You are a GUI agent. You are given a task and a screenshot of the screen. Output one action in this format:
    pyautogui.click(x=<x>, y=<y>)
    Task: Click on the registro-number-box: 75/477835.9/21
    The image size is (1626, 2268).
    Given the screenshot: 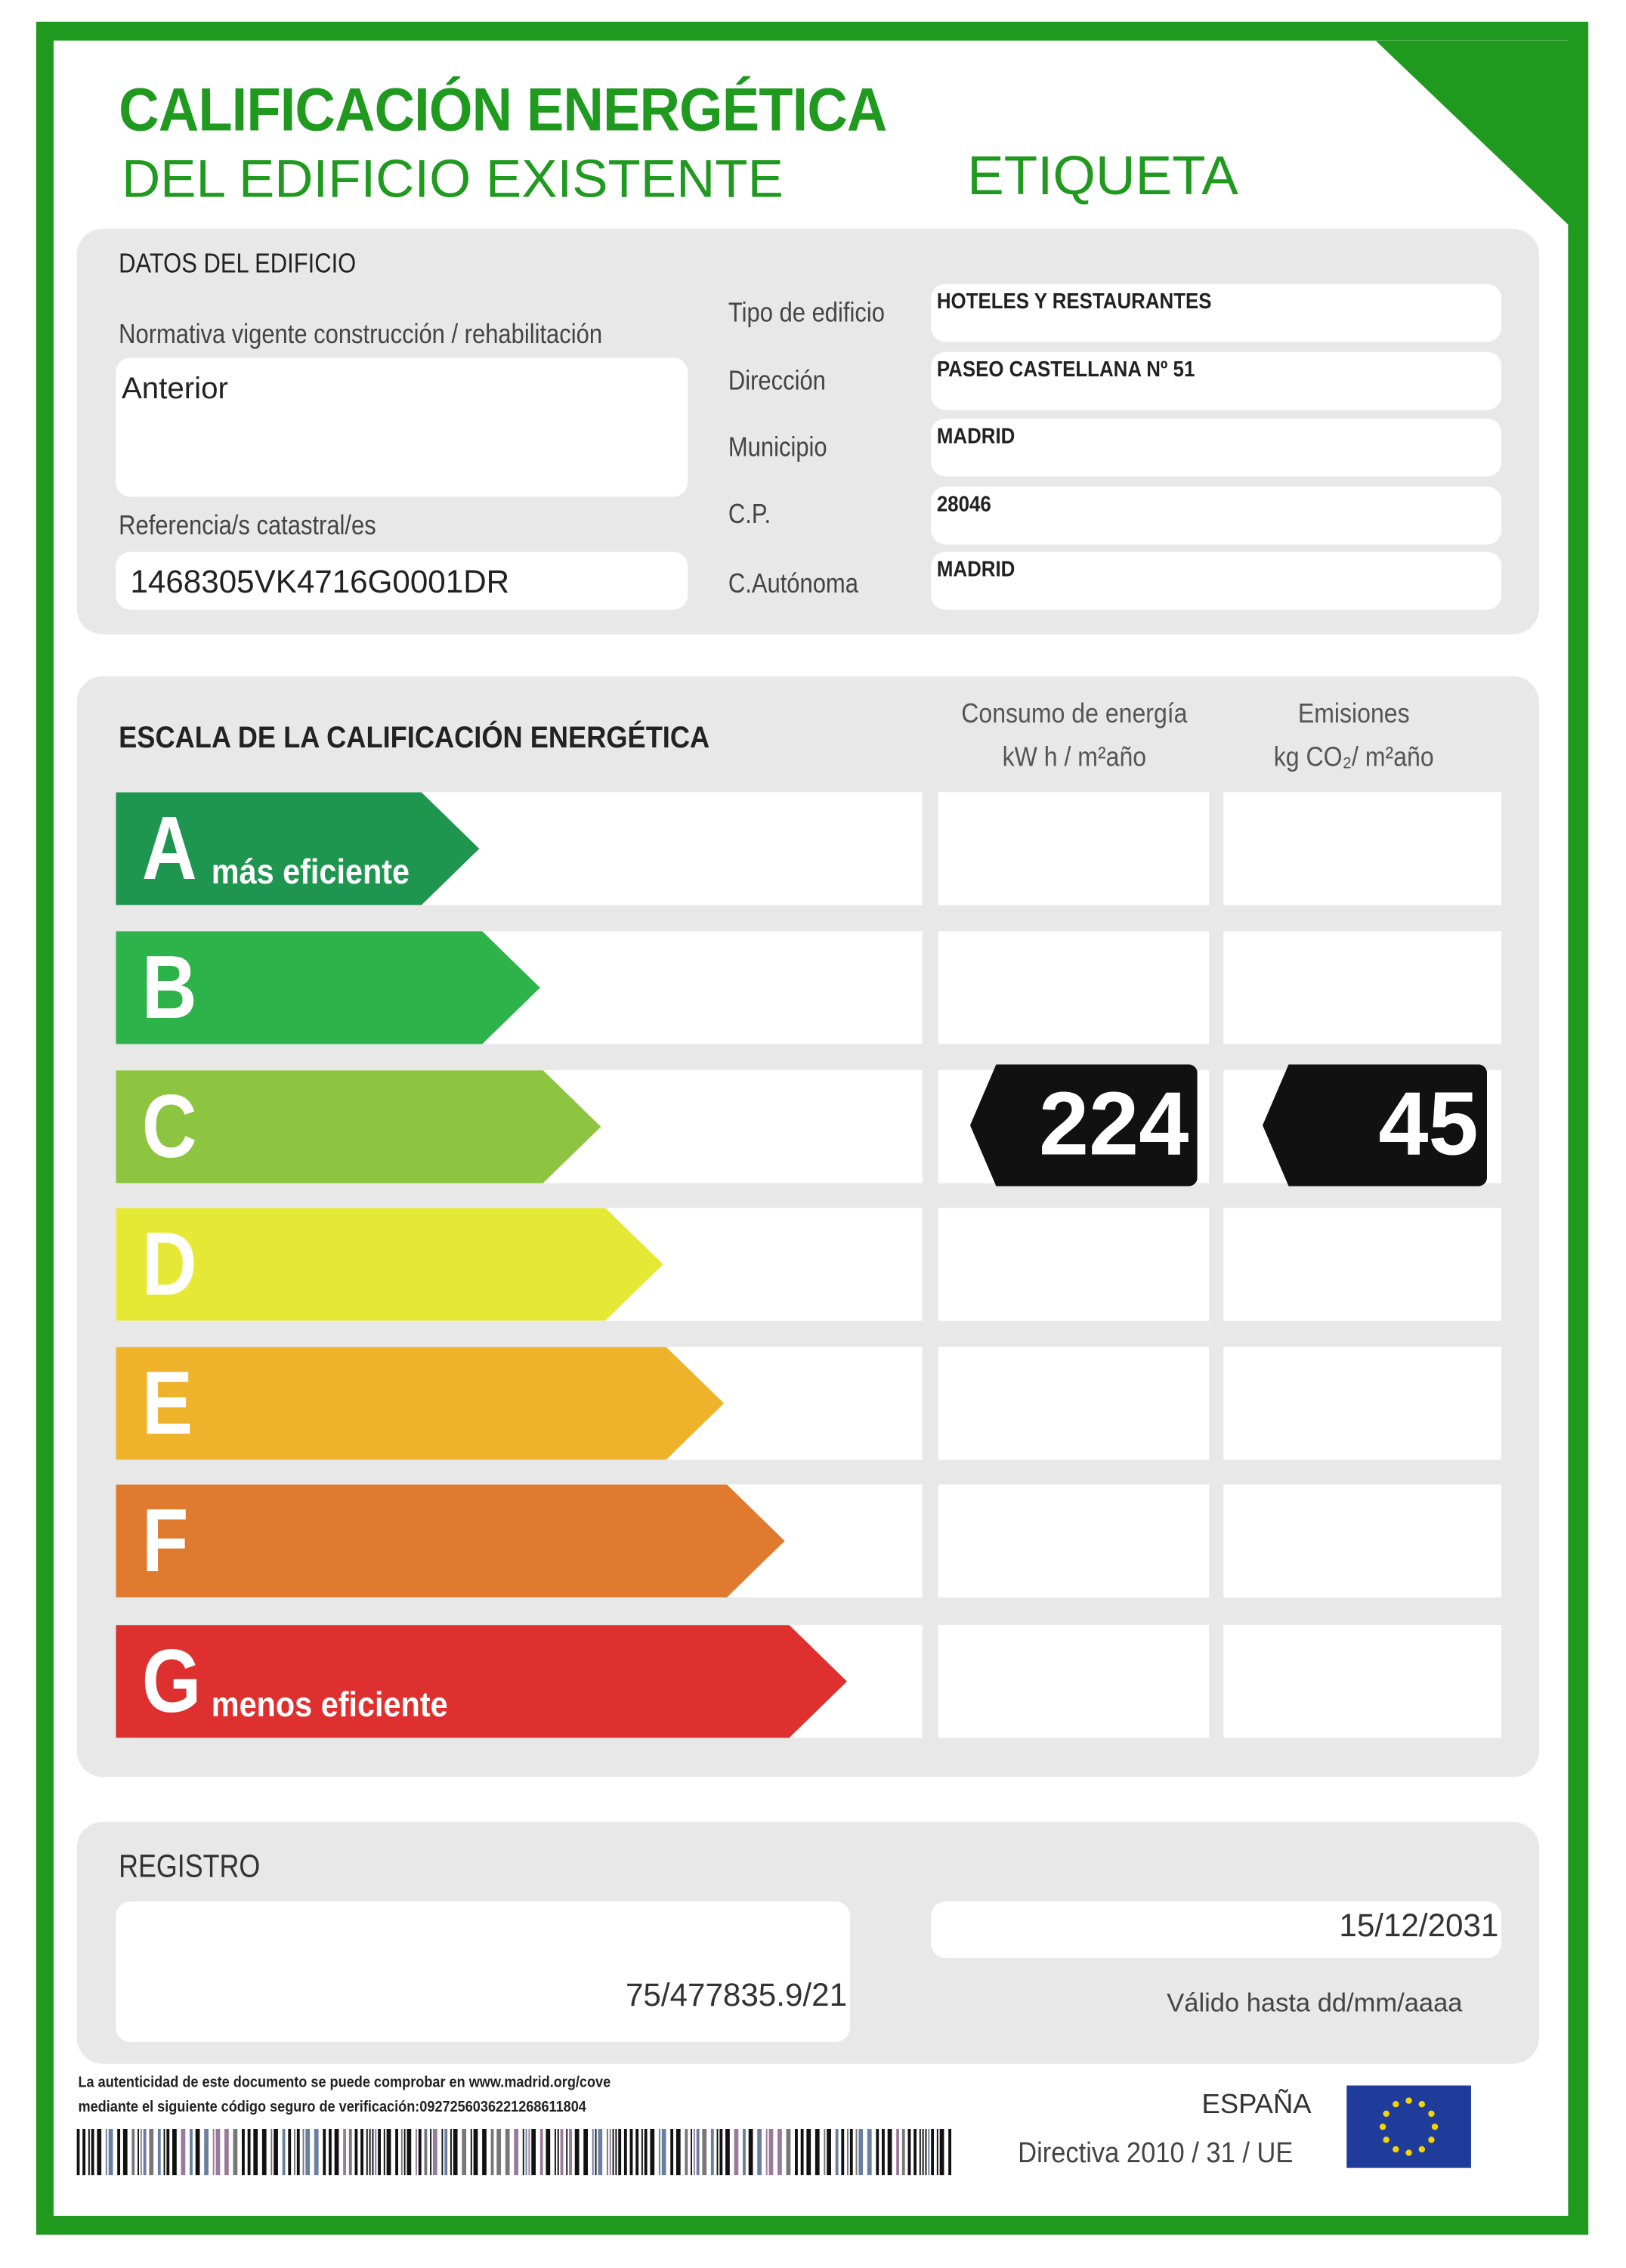 What is the action you would take?
    pyautogui.click(x=483, y=1971)
    